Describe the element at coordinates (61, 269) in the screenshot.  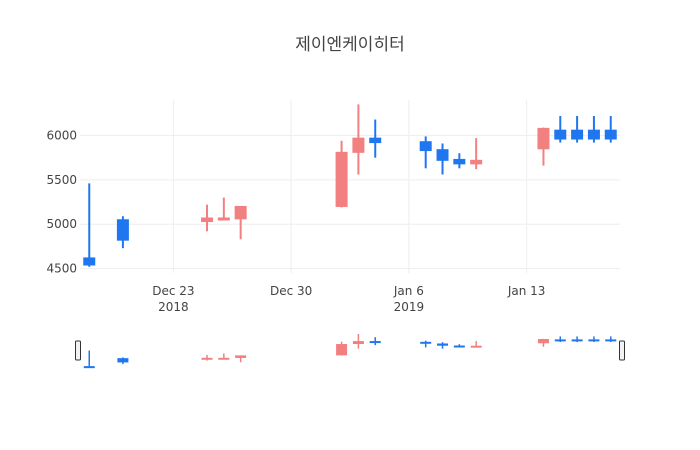
I see `y-tick-label: 4500` at that location.